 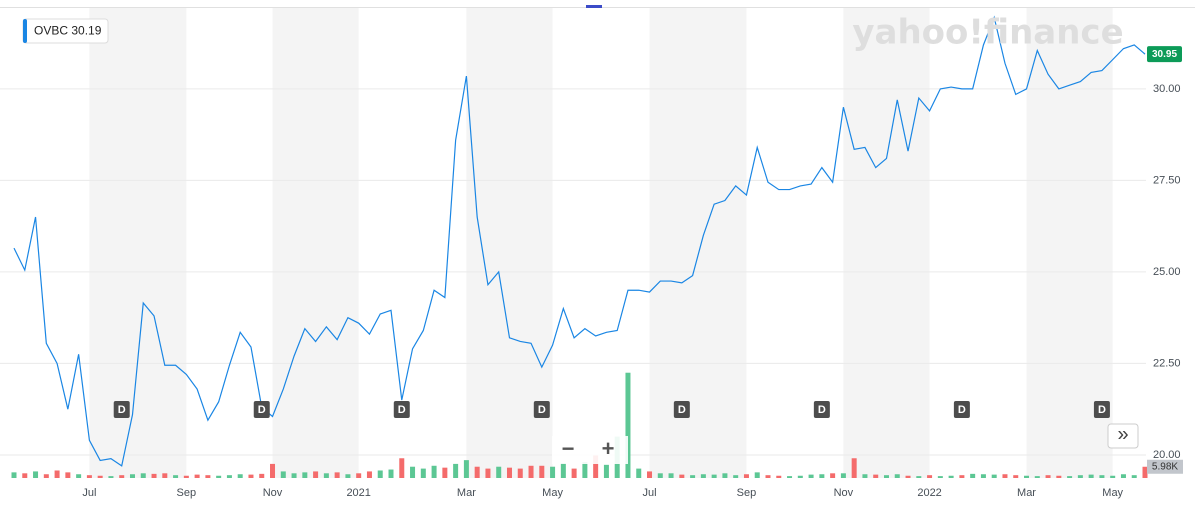 What do you see at coordinates (1167, 180) in the screenshot?
I see `y-tick-label: 27.50` at bounding box center [1167, 180].